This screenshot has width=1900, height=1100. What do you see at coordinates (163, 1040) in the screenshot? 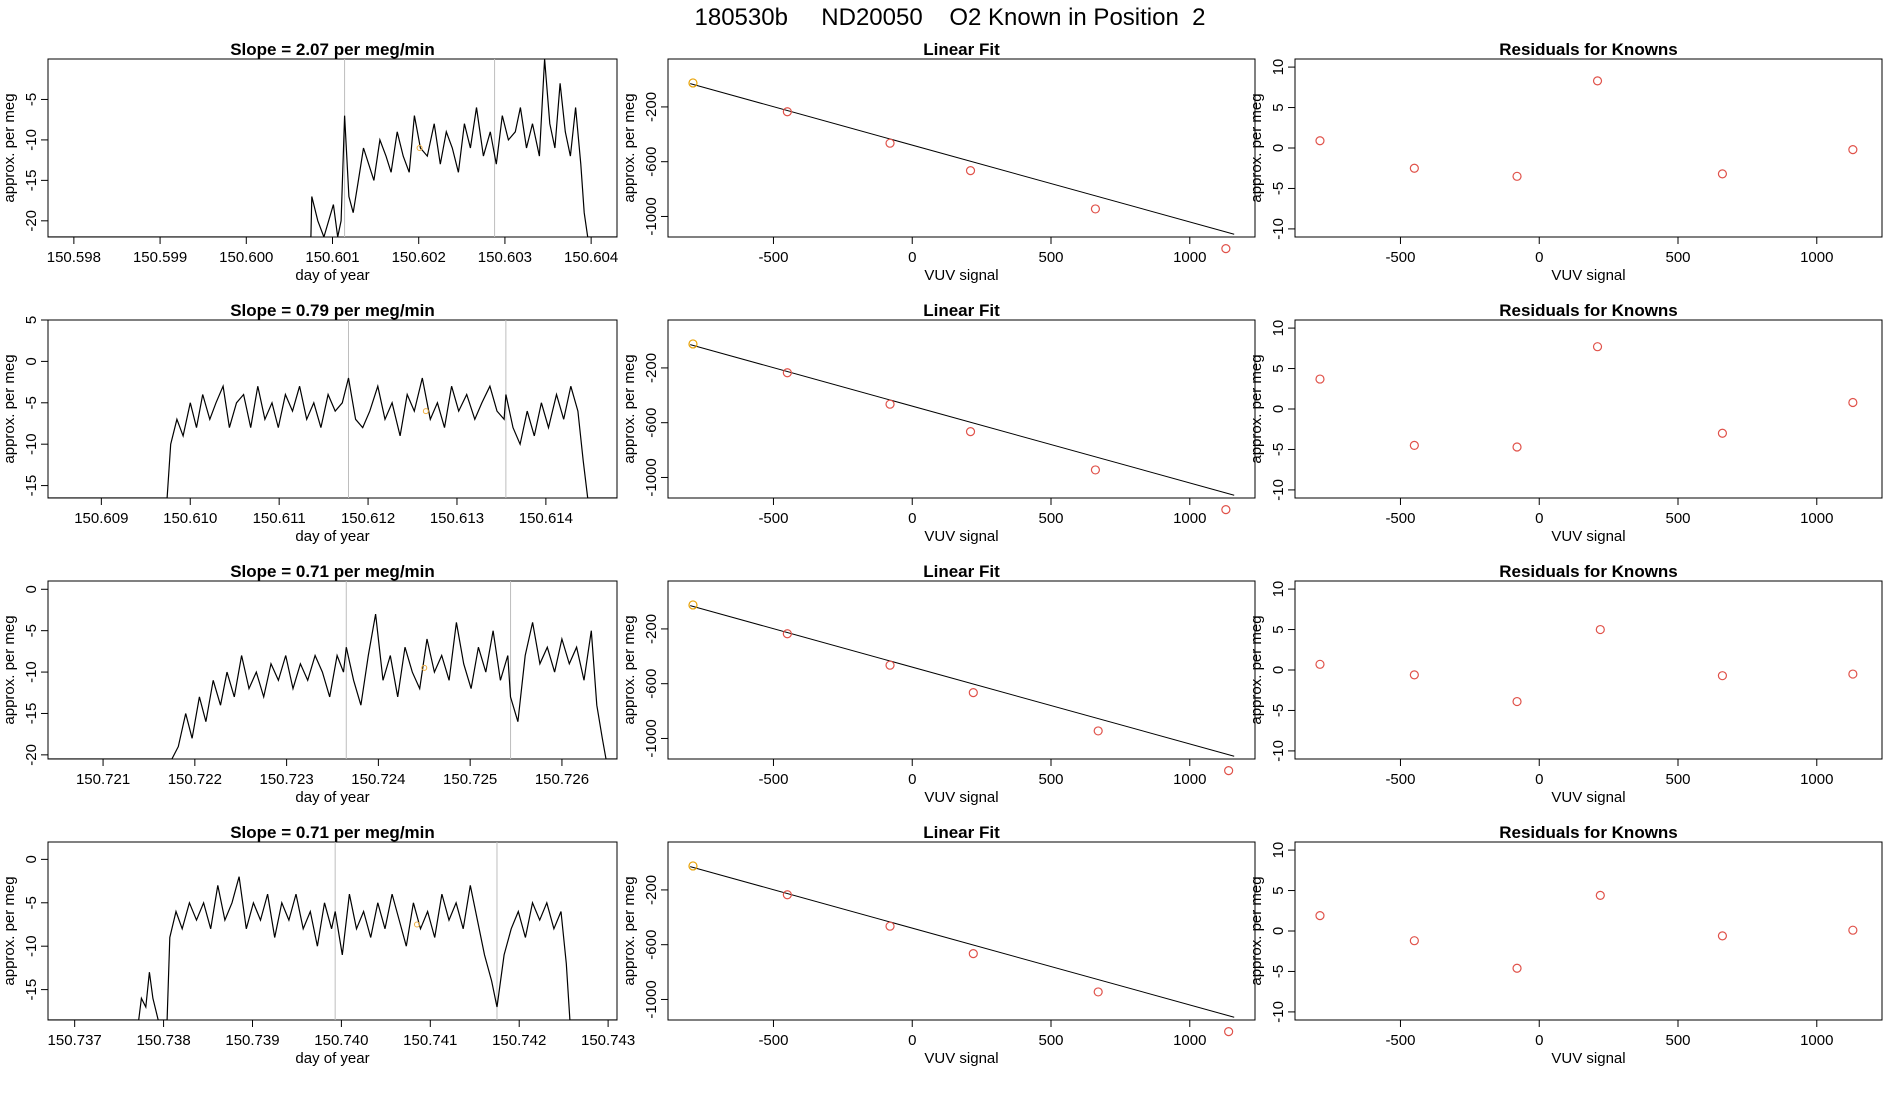
I see `x-tick-label: 150.738` at bounding box center [163, 1040].